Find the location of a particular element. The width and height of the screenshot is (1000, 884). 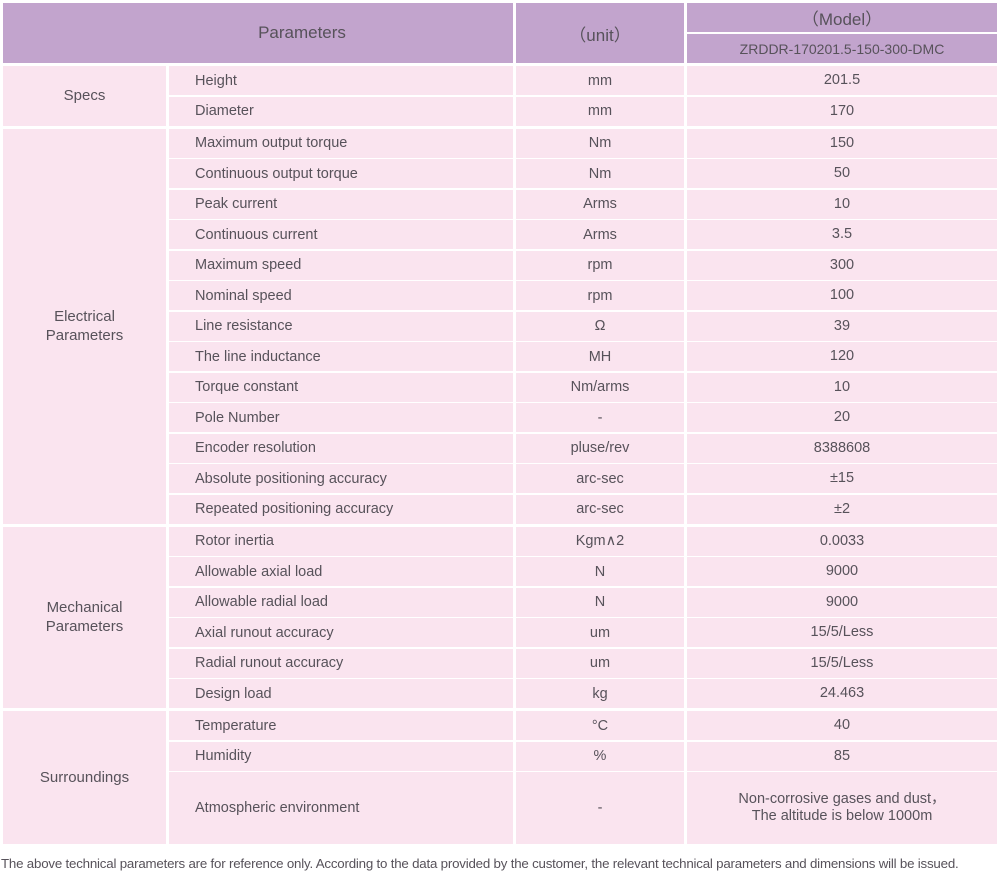

value-cell: 24.463 is located at coordinates (842, 693).